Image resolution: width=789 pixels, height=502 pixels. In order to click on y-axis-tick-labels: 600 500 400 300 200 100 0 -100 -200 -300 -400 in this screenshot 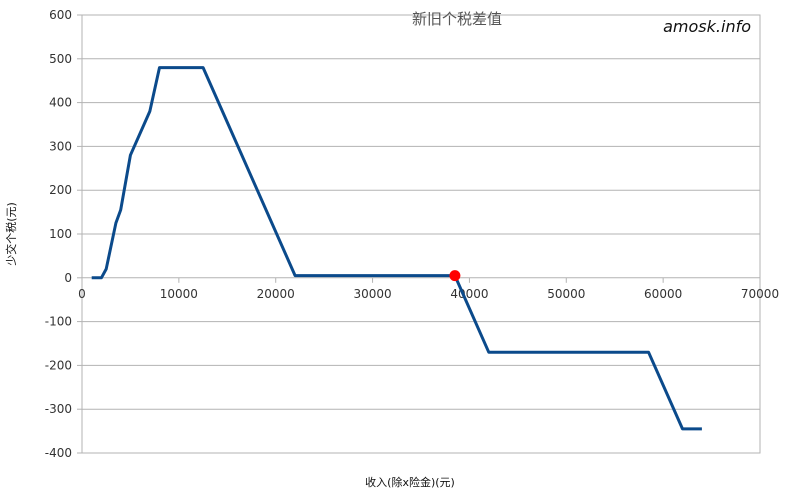, I will do `click(58, 234)`.